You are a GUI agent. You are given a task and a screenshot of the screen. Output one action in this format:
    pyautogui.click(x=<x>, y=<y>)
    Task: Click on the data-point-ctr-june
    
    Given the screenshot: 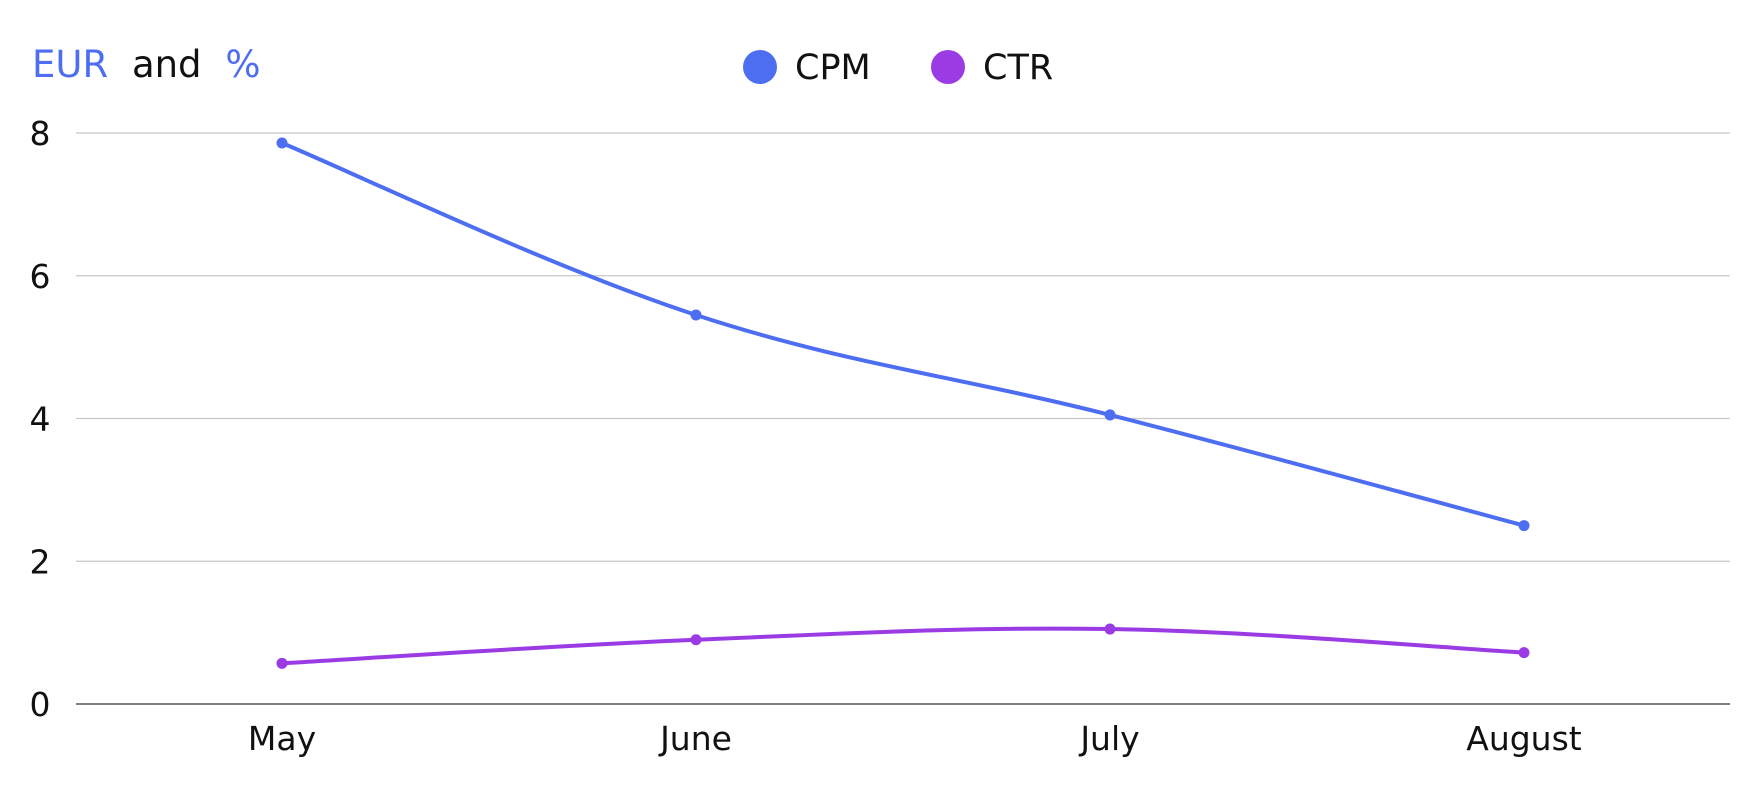 What is the action you would take?
    pyautogui.click(x=696, y=640)
    